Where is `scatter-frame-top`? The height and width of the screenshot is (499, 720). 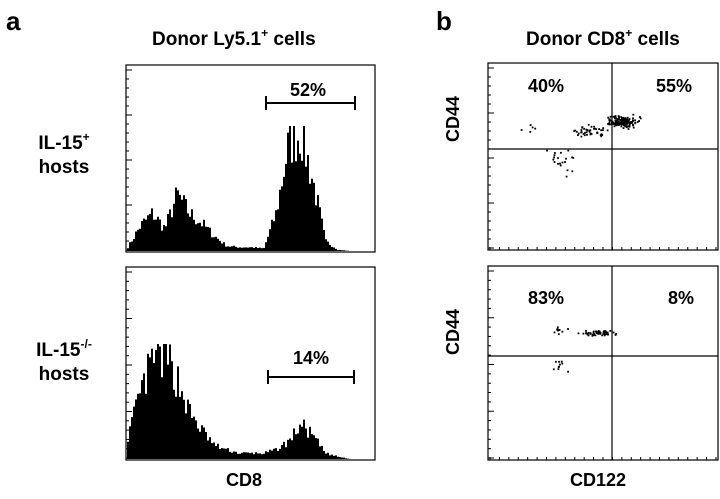 scatter-frame-top is located at coordinates (603, 156).